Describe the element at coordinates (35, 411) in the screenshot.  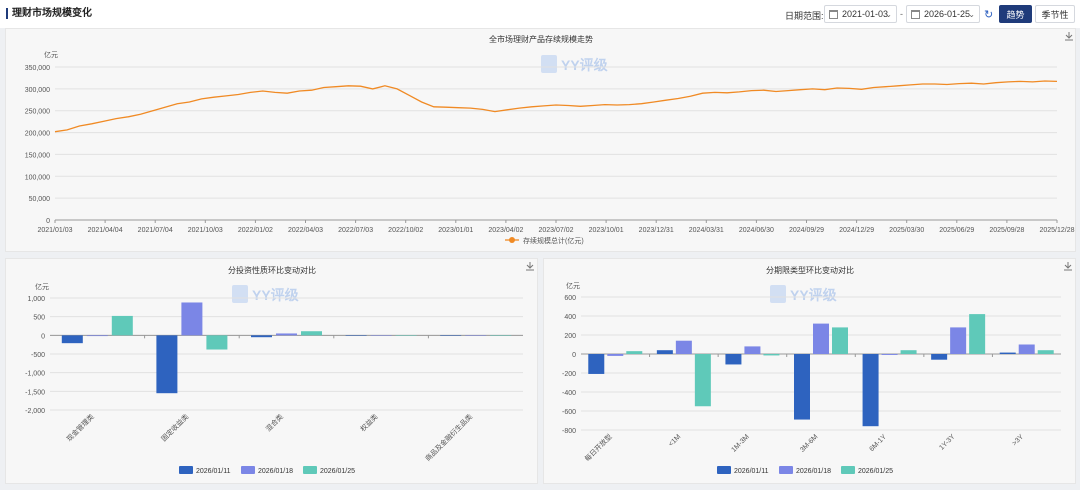
I see `y-tick-label: -2,000` at that location.